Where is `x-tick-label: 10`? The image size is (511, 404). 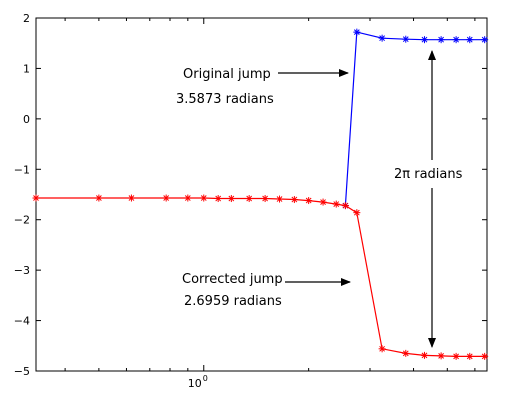
x-tick-label: 10 is located at coordinates (195, 383).